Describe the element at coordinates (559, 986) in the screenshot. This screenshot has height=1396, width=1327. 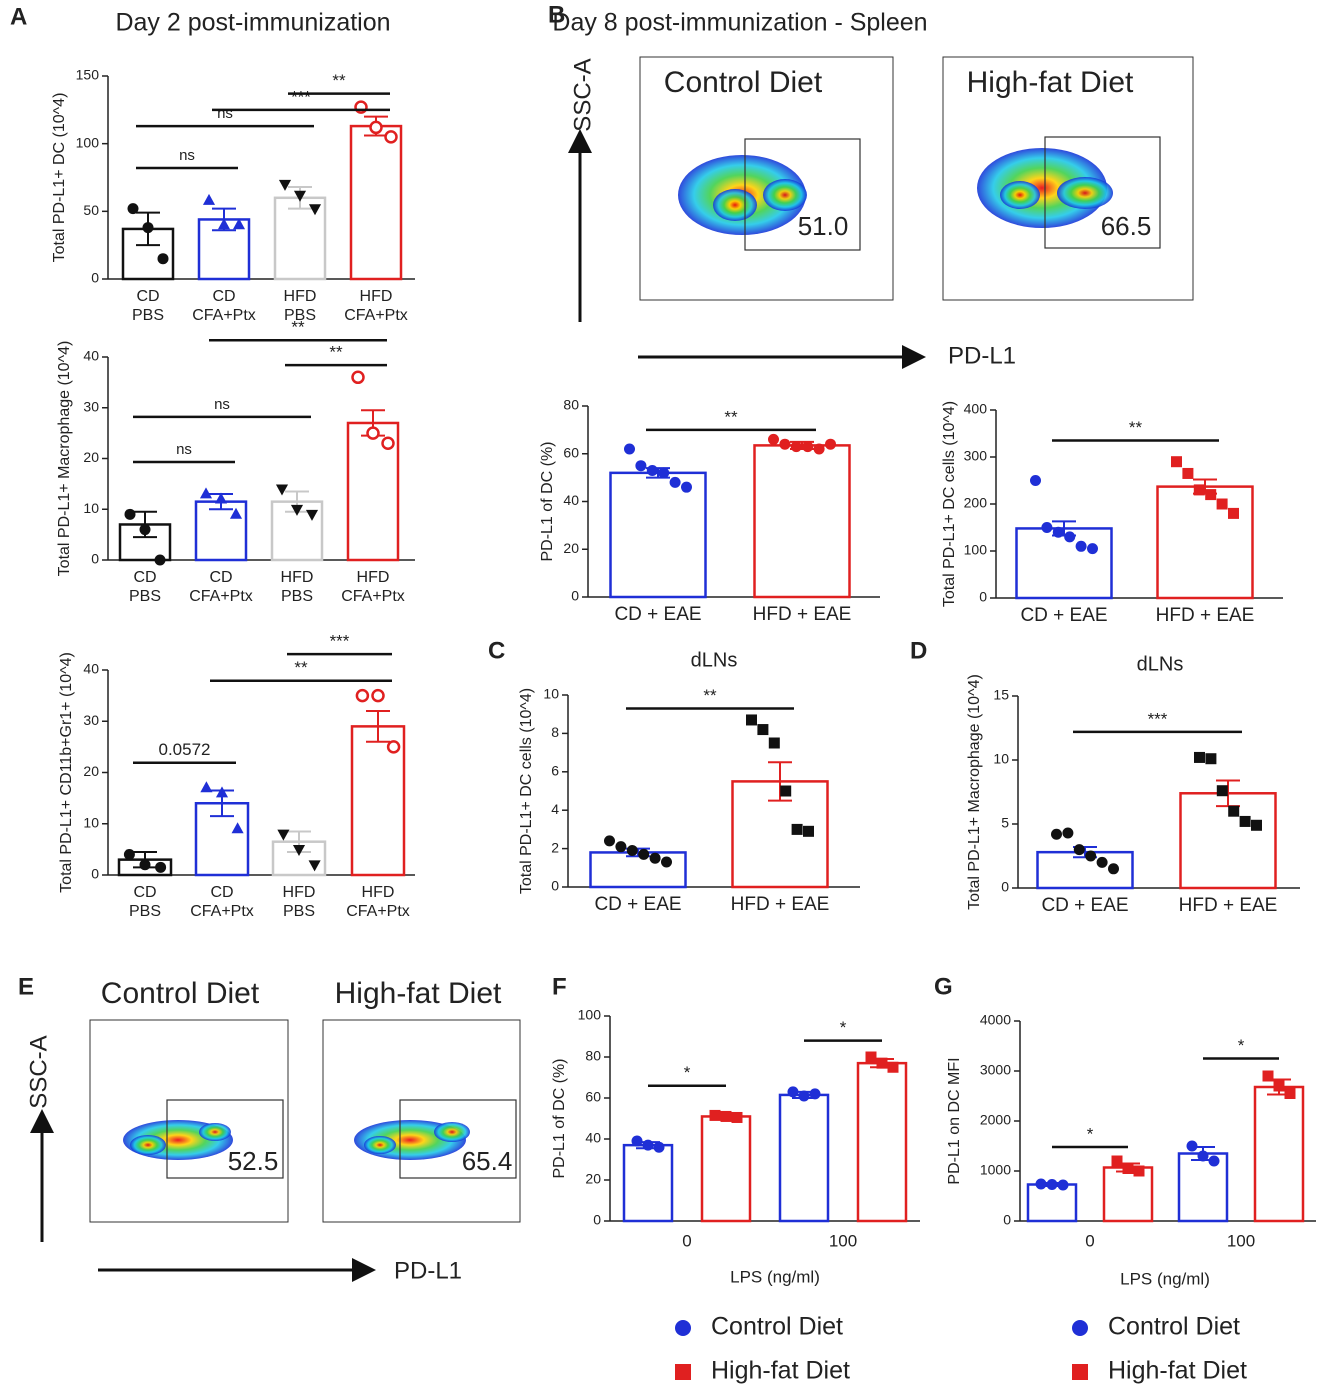
I see `panel-label: F` at that location.